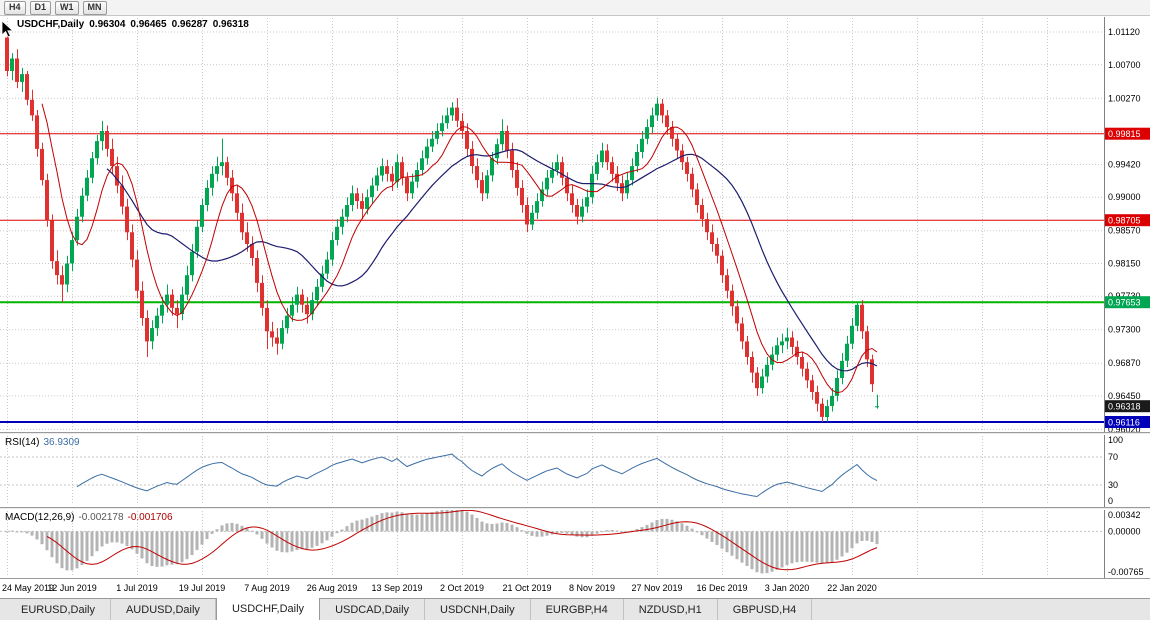  Describe the element at coordinates (150, 517) in the screenshot. I see `macd-signal-value: -0.001706` at that location.